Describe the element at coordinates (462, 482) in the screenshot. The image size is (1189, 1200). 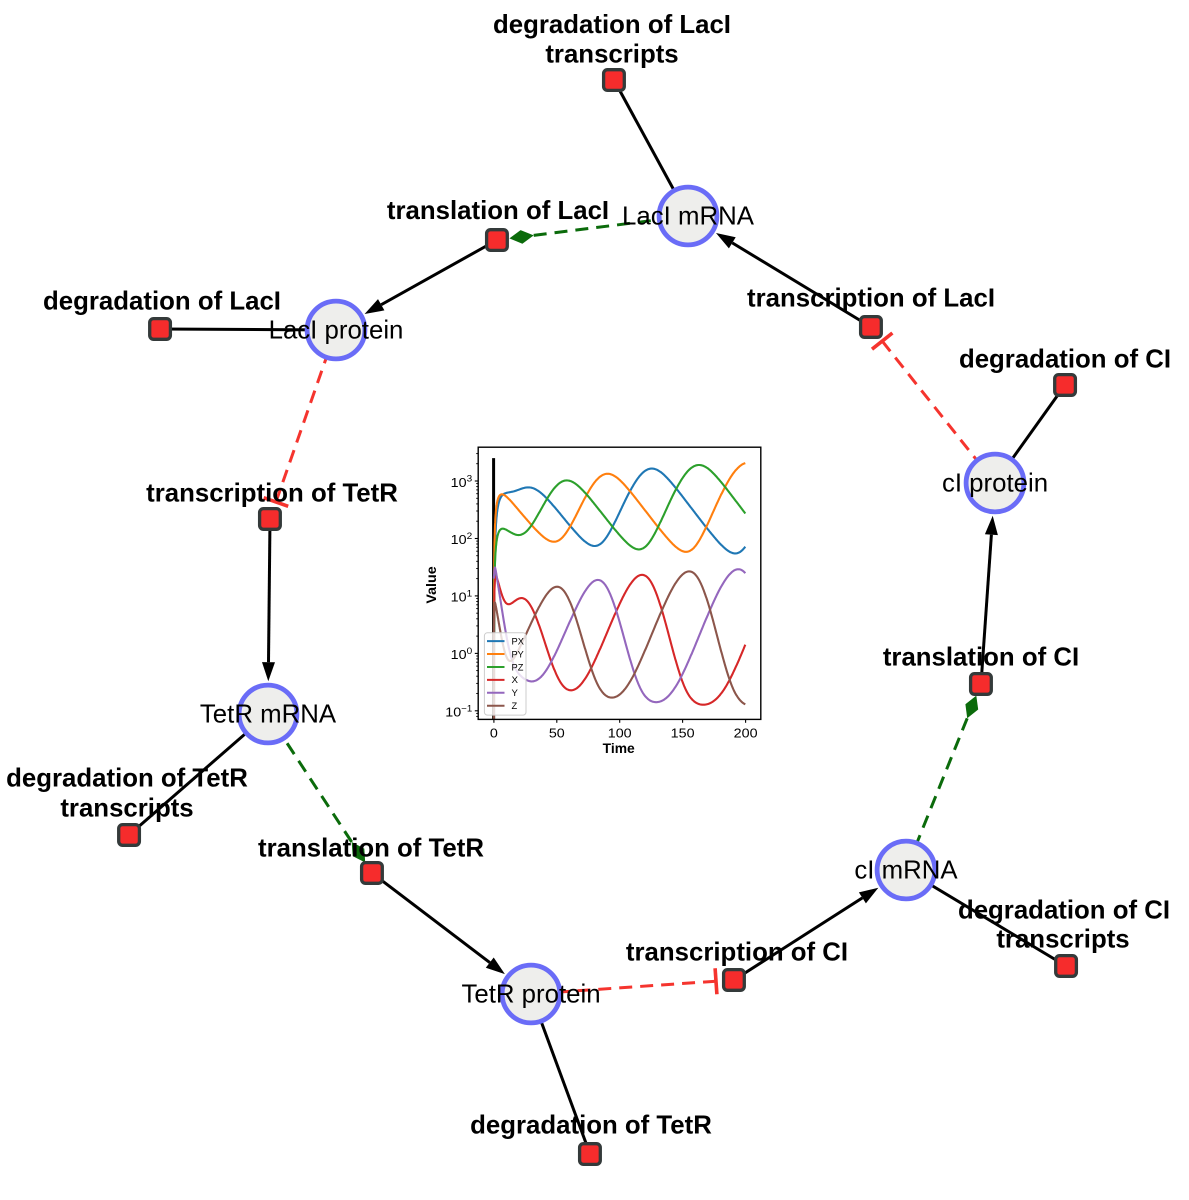
I see `svg-text: 103` at that location.